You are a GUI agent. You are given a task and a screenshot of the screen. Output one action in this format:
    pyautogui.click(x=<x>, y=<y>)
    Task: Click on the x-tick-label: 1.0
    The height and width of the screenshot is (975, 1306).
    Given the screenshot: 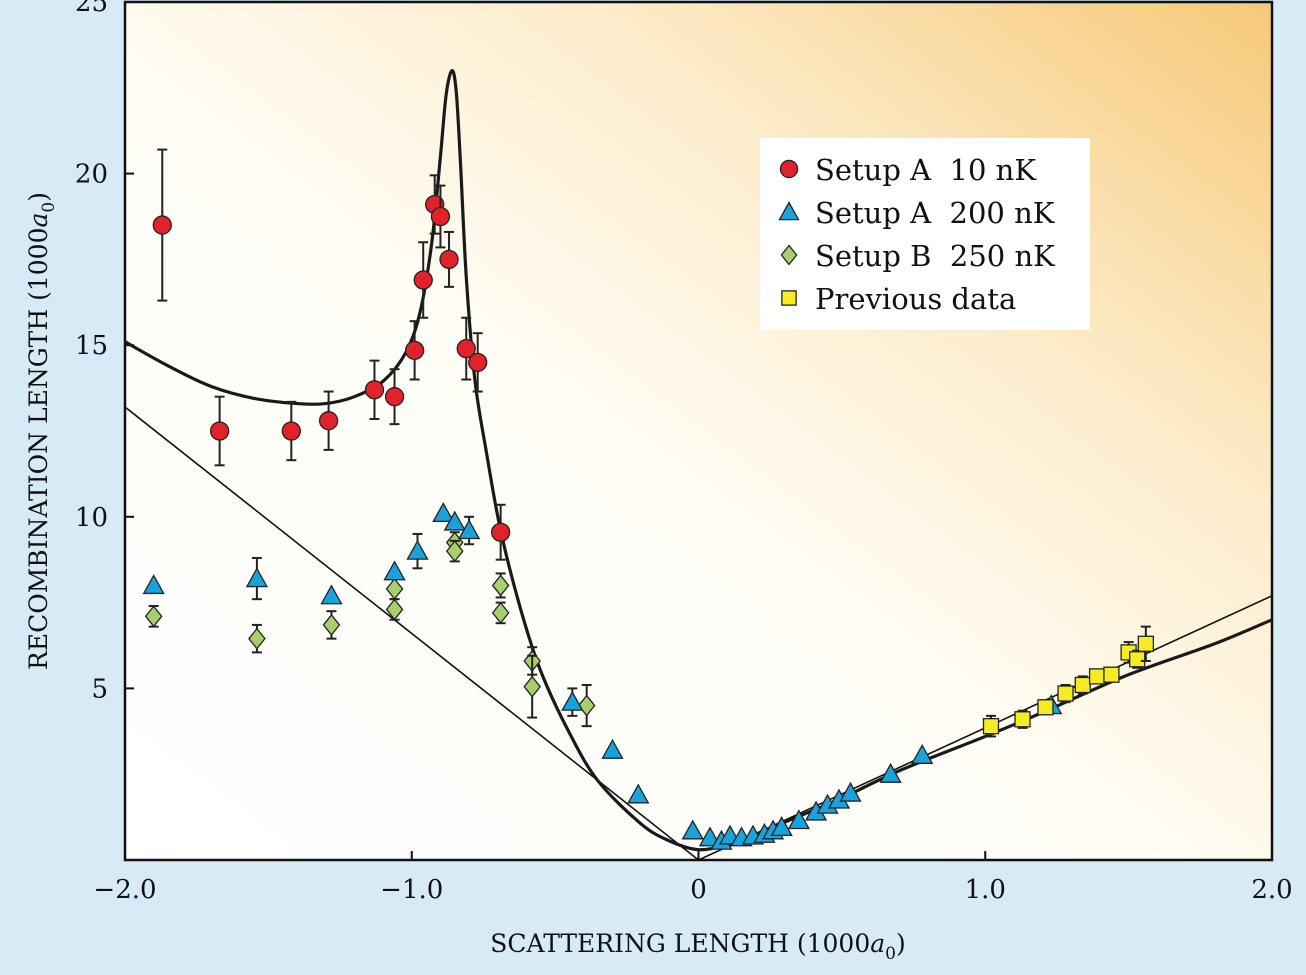 What is the action you would take?
    pyautogui.click(x=985, y=890)
    